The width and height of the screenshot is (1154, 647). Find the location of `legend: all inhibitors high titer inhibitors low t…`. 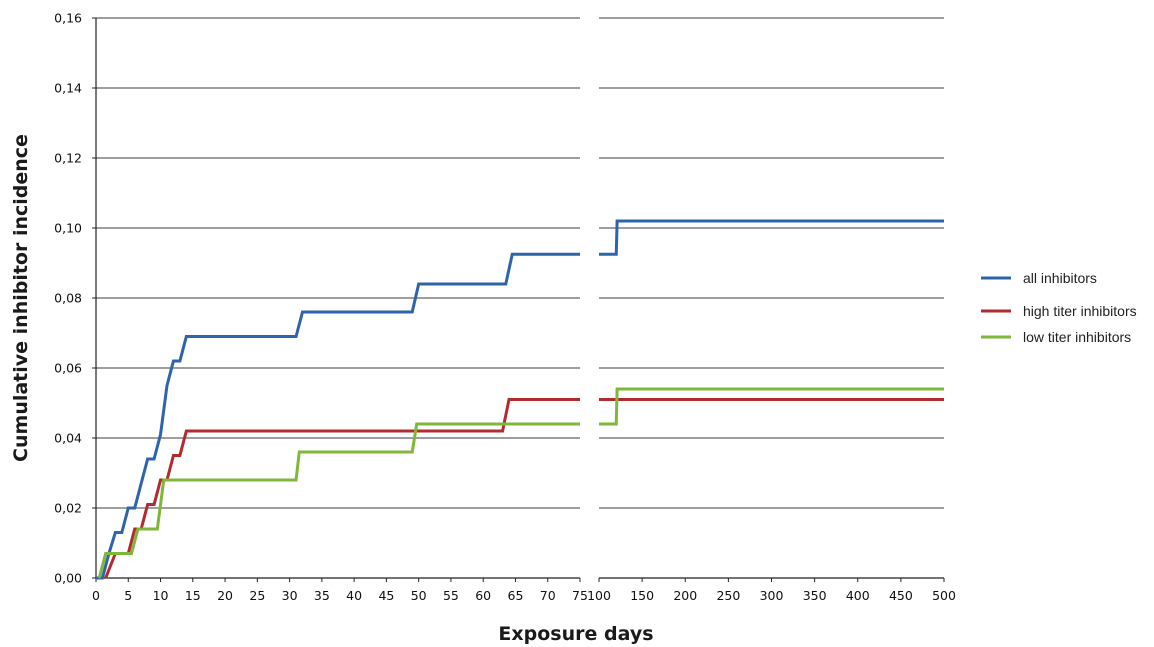

legend: all inhibitors high titer inhibitors low t… is located at coordinates (1059, 307).